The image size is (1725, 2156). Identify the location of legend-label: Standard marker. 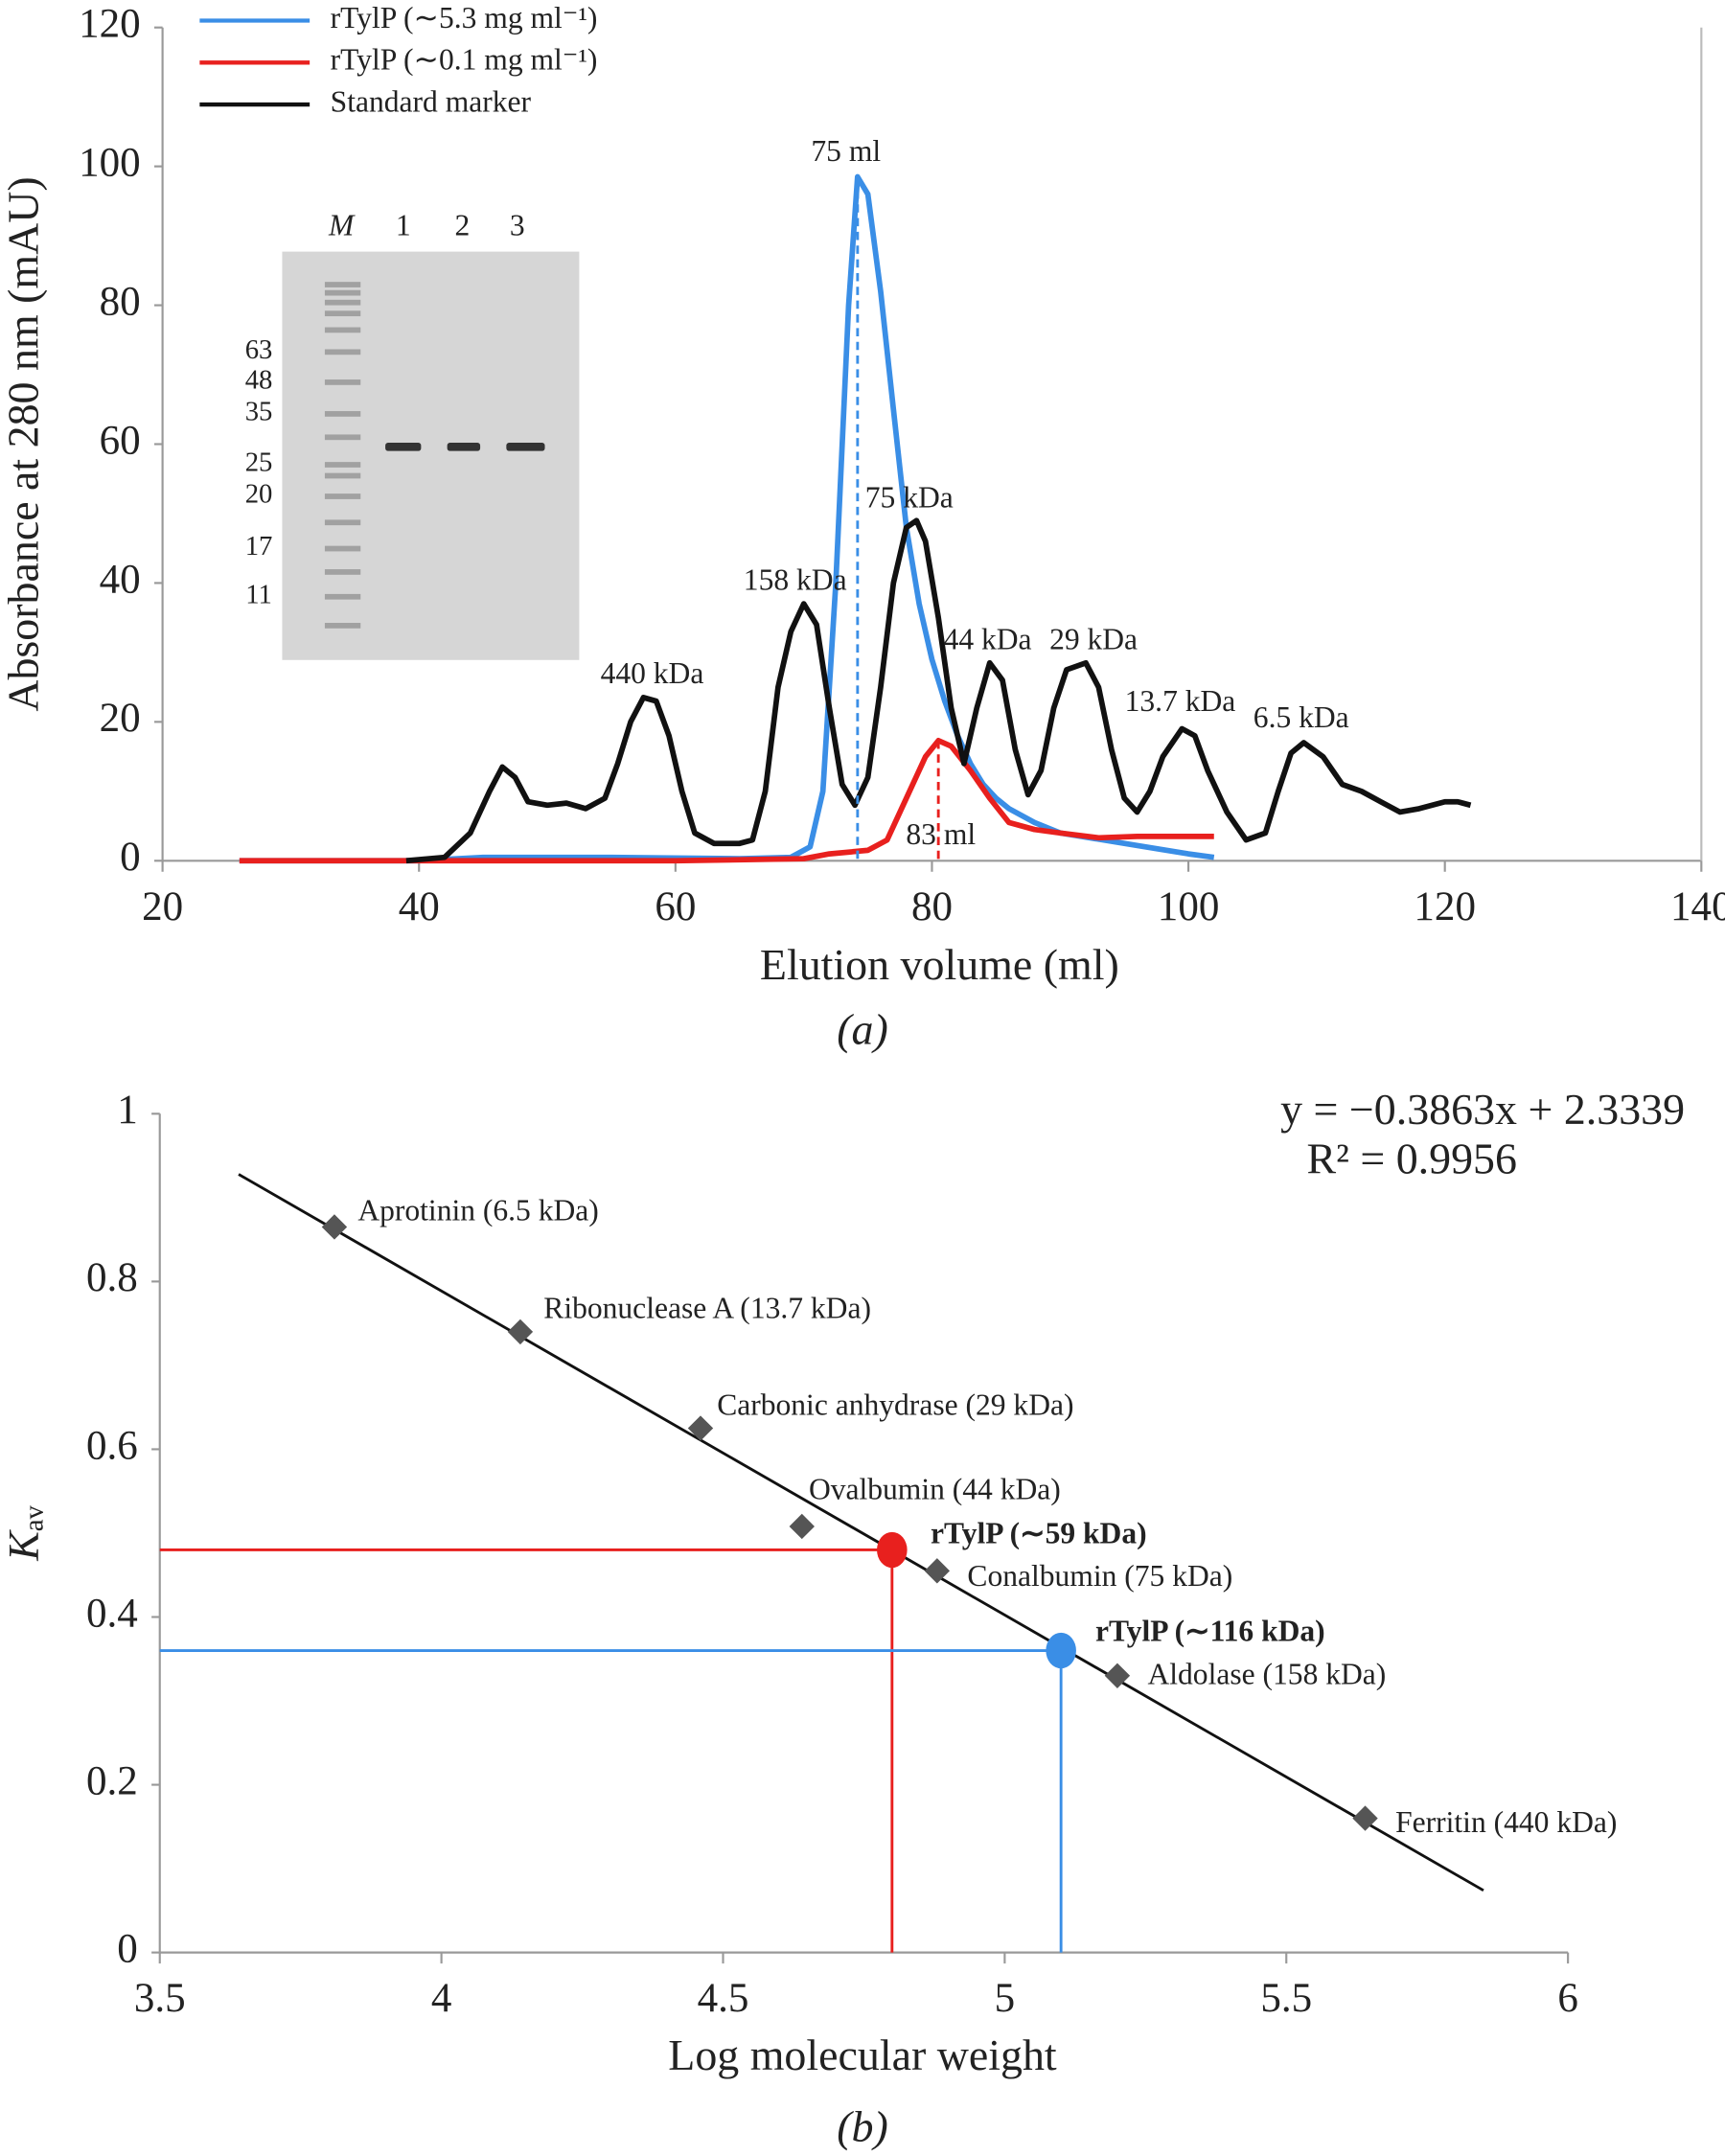
(431, 101).